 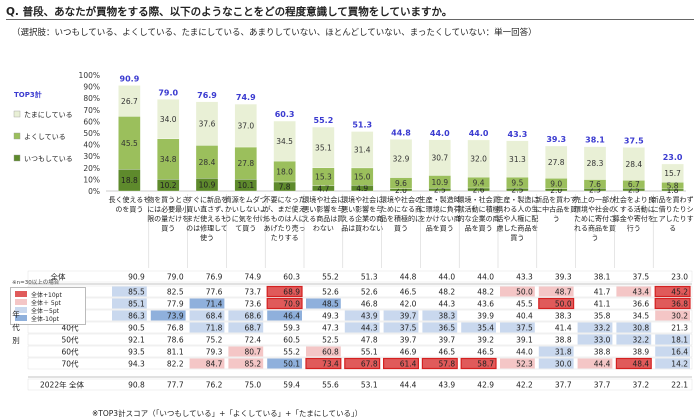 I want to click on category-label: くする活動に, so click(x=634, y=209).